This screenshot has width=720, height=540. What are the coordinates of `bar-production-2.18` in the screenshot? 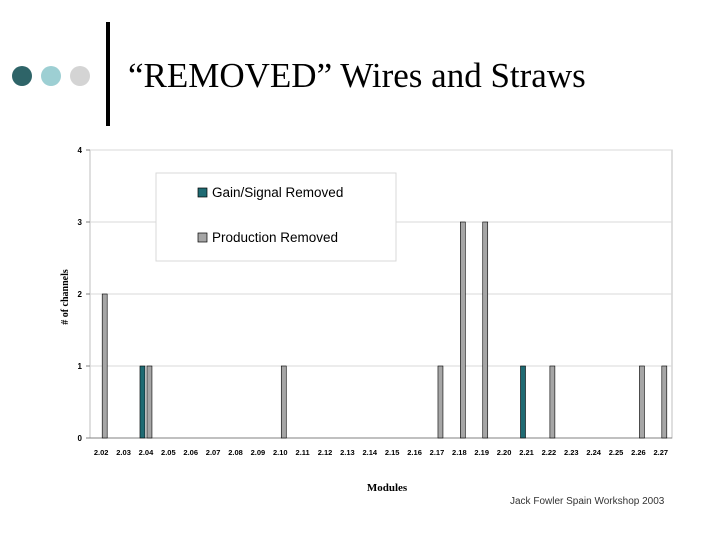 It's located at (463, 330).